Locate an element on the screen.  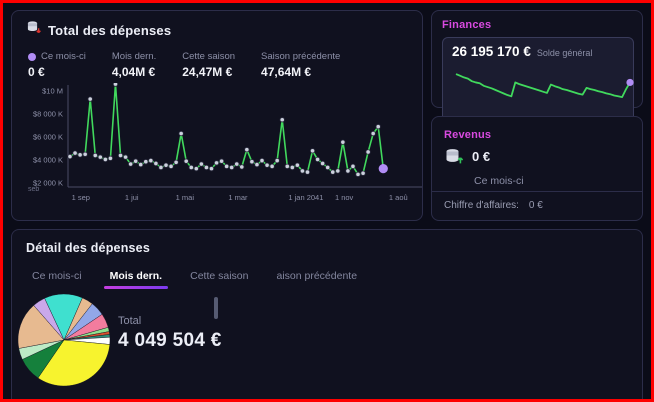
balance-sparkline-chart is located at coordinates (543, 89).